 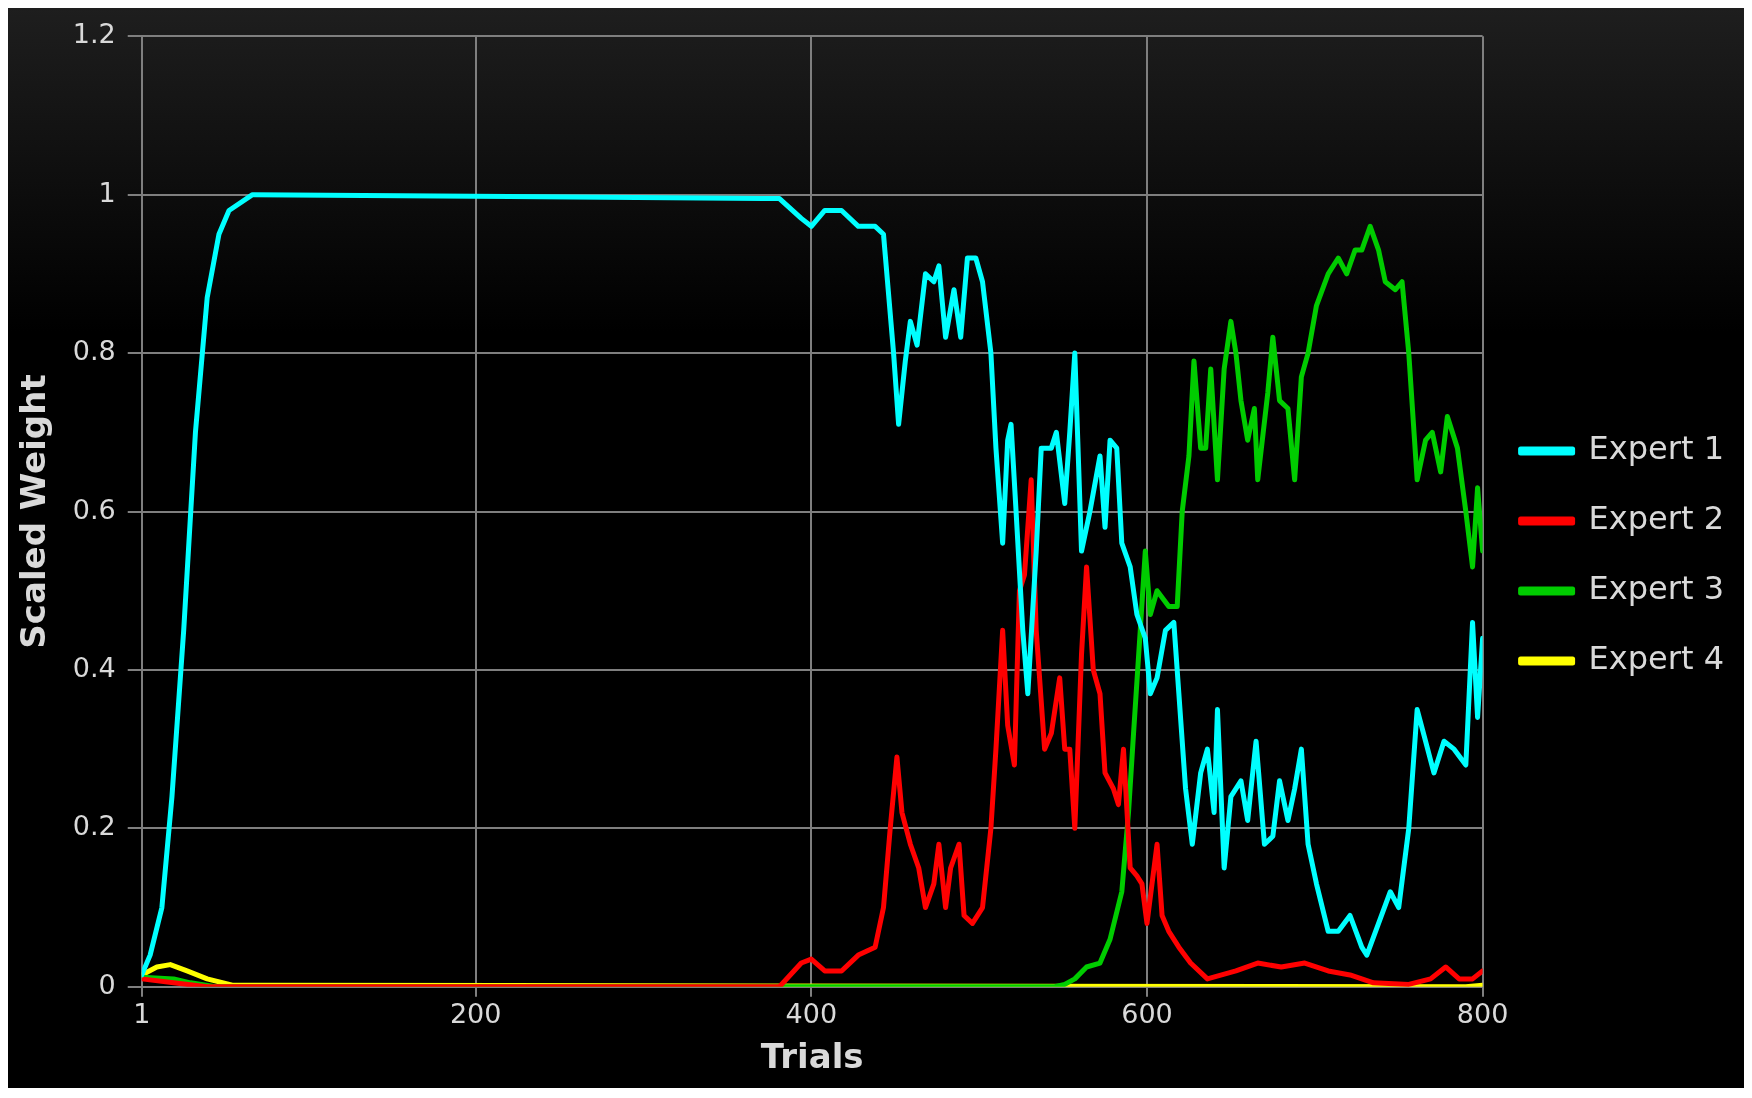 I want to click on y-tick-label: 0.4, so click(x=94, y=667).